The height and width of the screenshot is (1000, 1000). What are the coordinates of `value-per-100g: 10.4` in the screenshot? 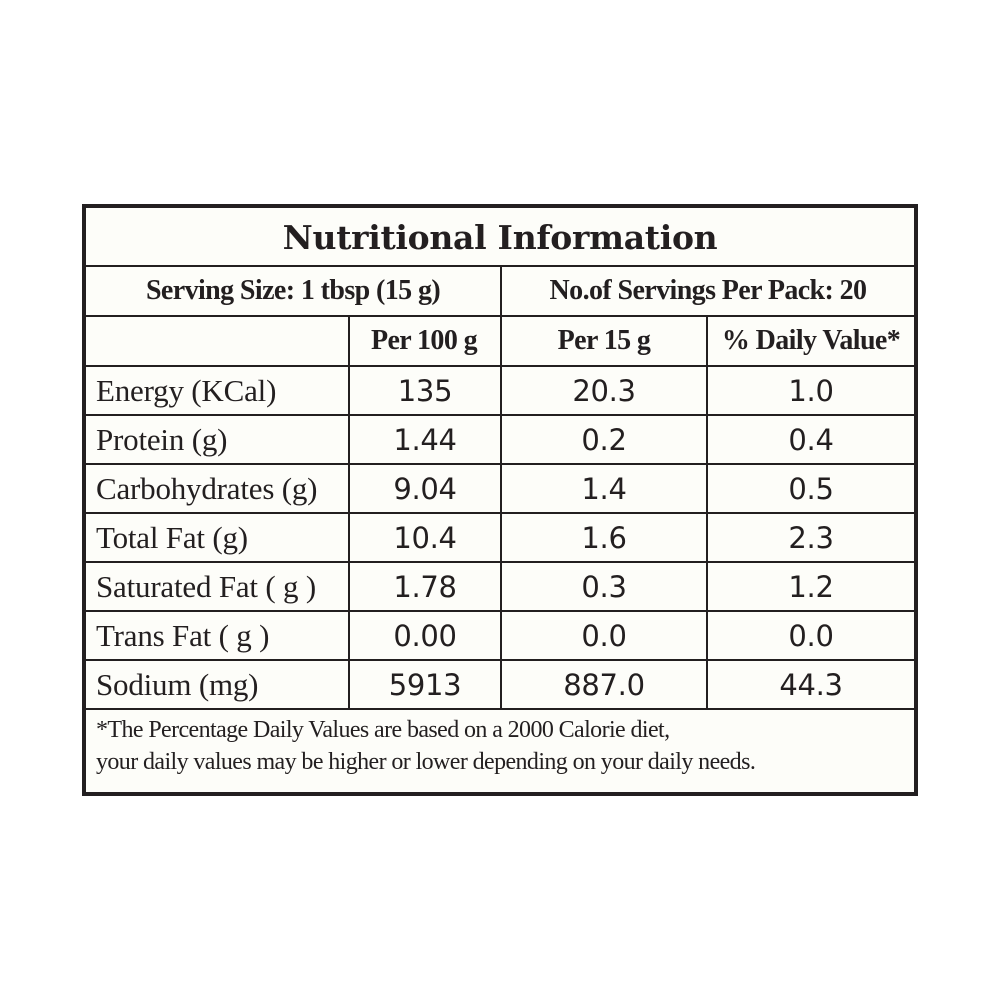 It's located at (425, 537).